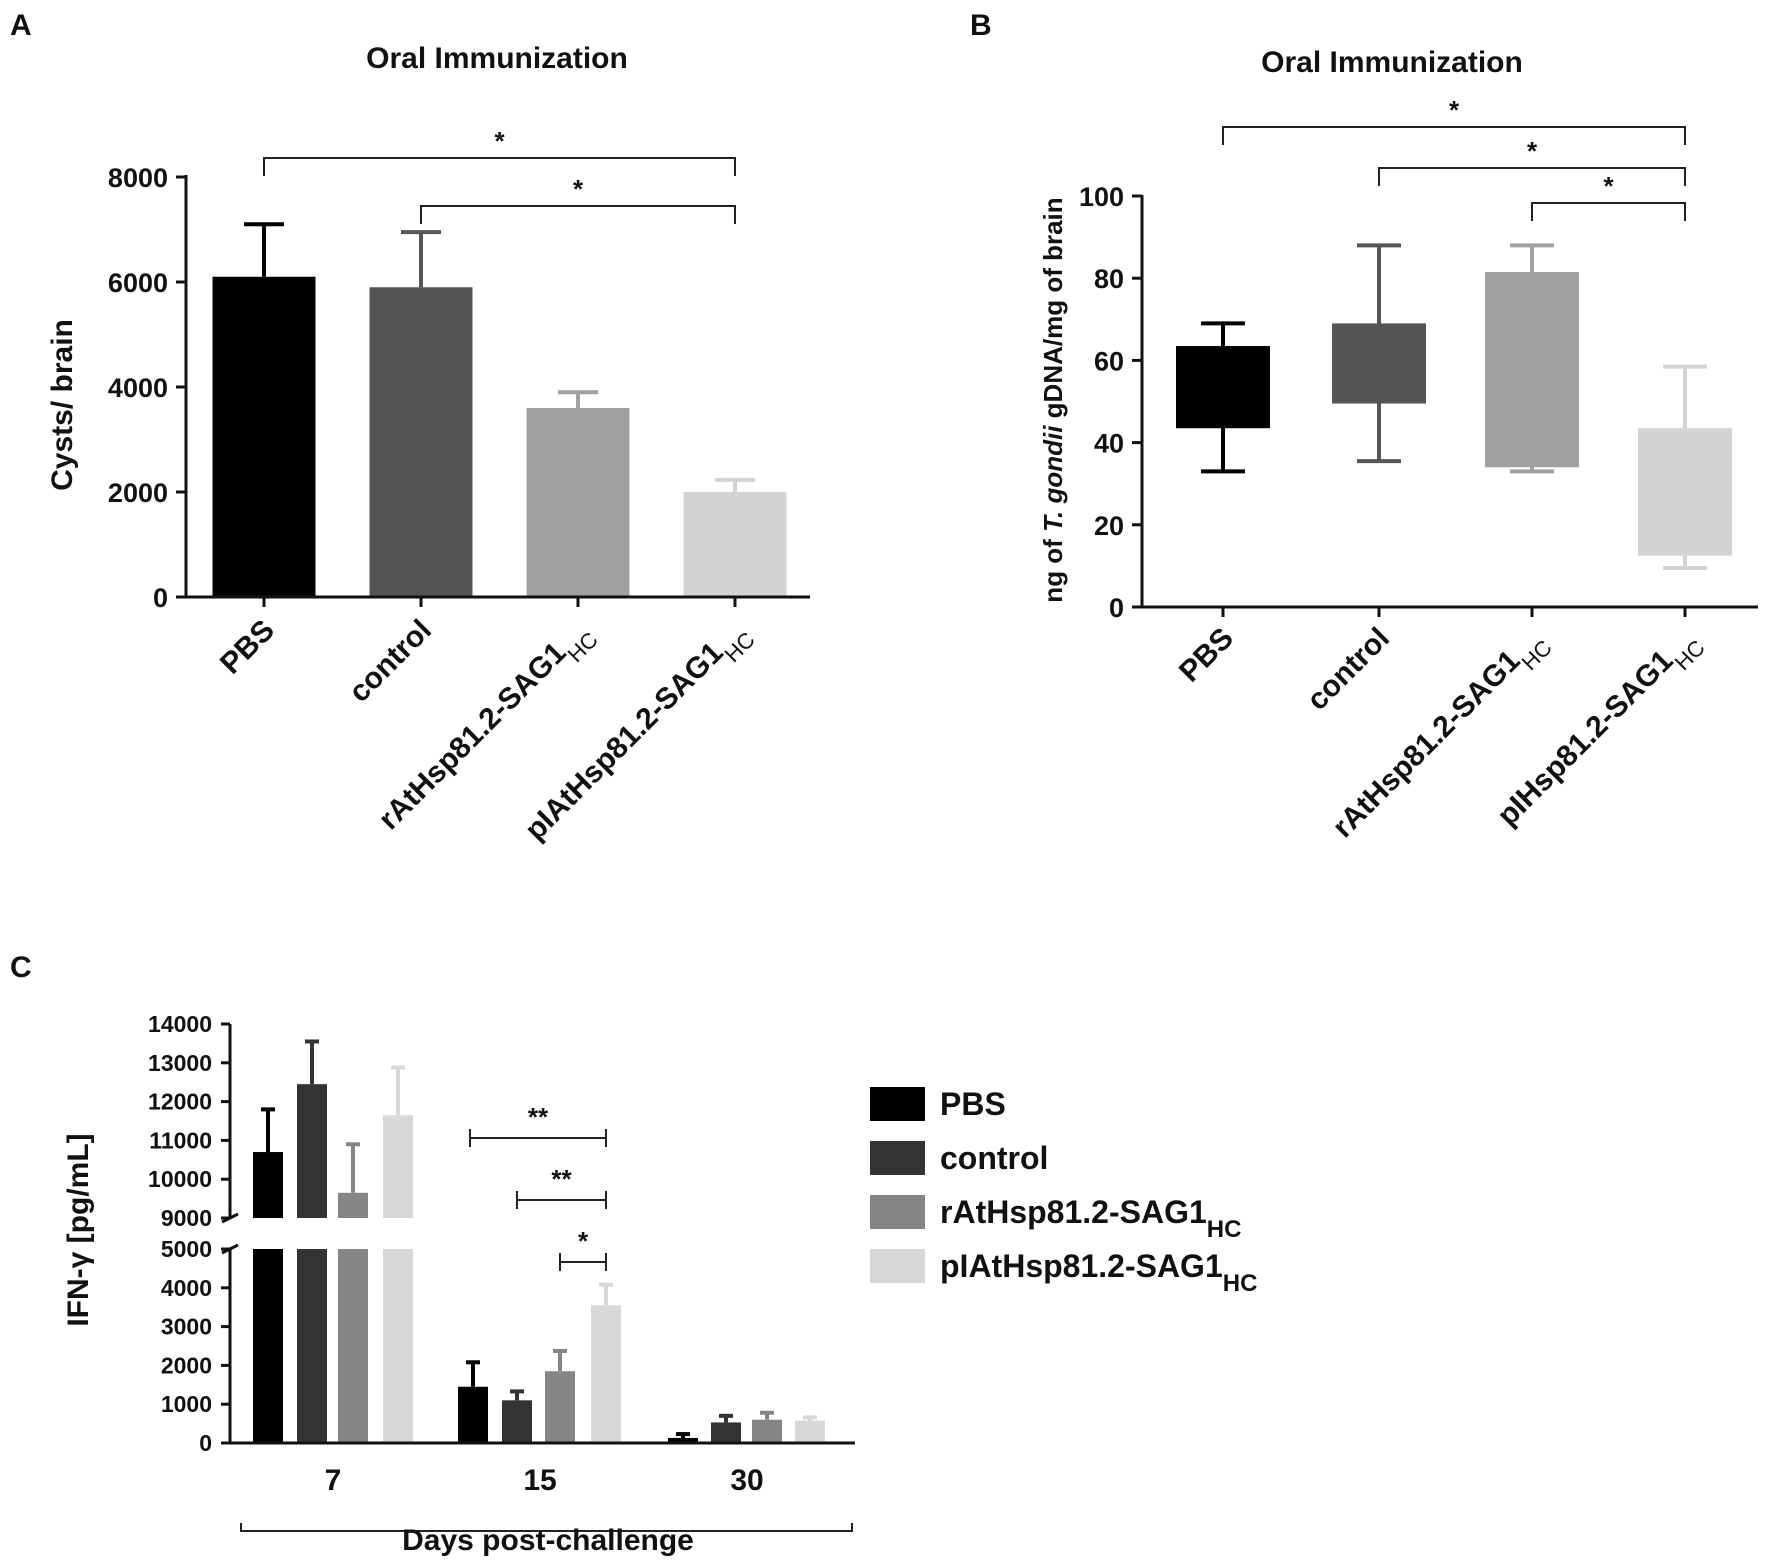  I want to click on panel-a-y-tick-label: 8000, so click(138, 178).